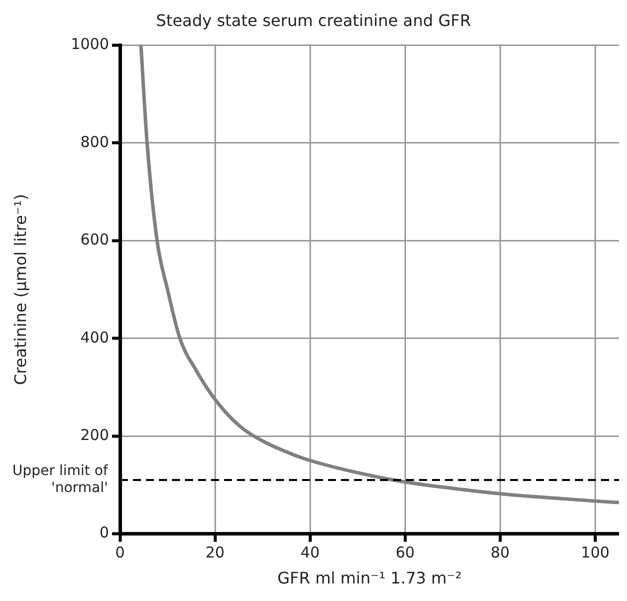  Describe the element at coordinates (310, 553) in the screenshot. I see `x-tick-label: 40` at that location.